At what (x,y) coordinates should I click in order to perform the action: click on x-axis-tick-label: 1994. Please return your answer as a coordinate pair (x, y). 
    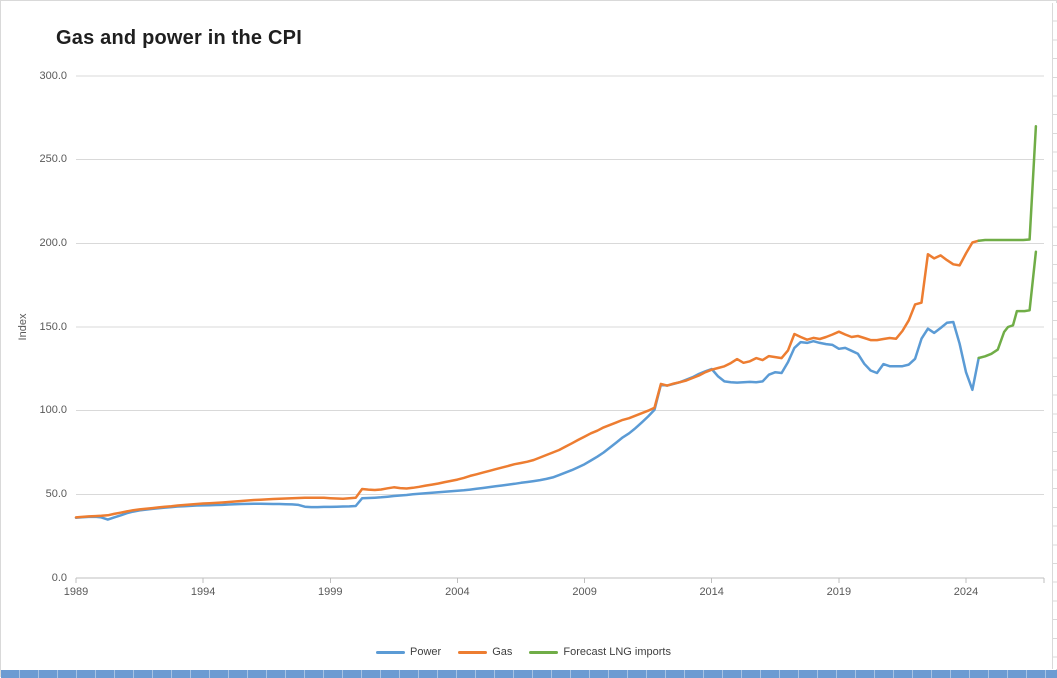
    Looking at the image, I should click on (203, 592).